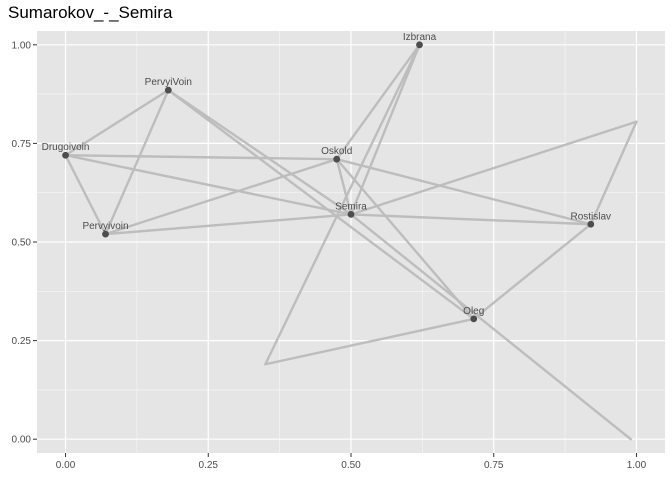 This screenshot has width=672, height=480. Describe the element at coordinates (22, 440) in the screenshot. I see `y-tick-label: 0.00` at that location.